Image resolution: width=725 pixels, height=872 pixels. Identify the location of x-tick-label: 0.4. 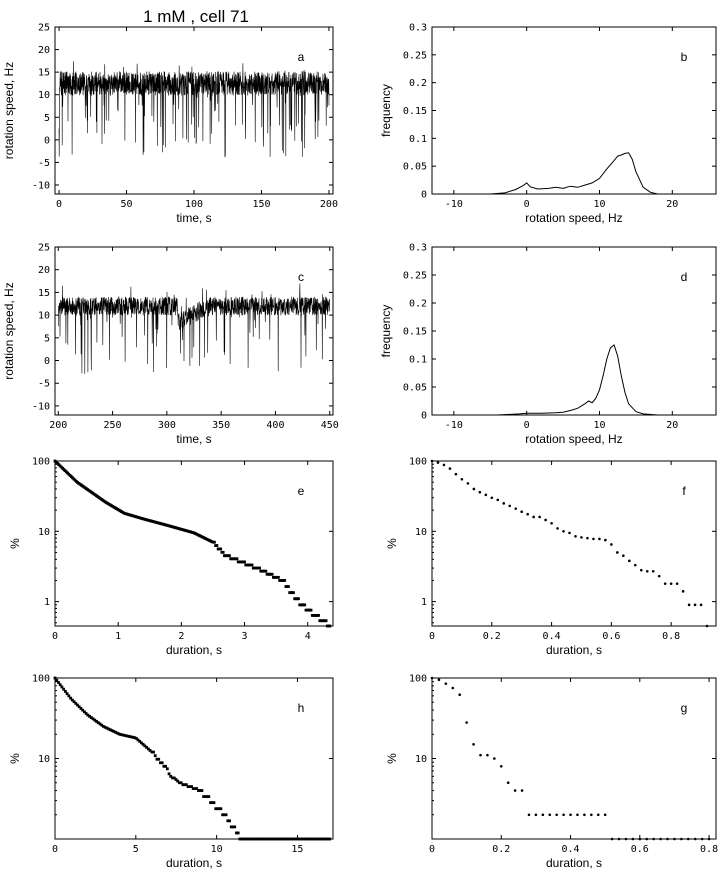
(571, 849).